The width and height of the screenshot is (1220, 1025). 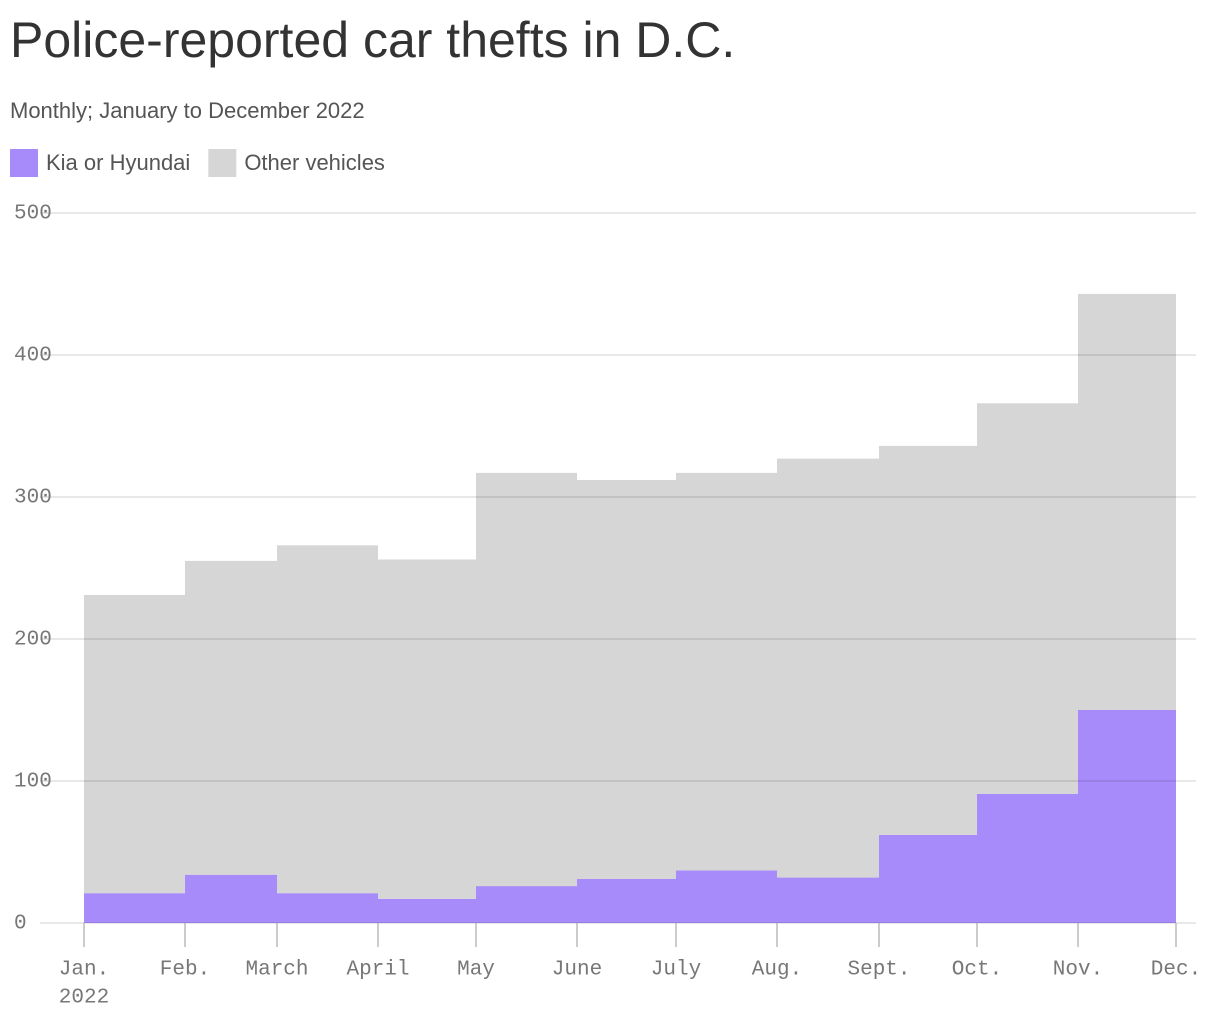 I want to click on x-tick-label: Jan., so click(x=84, y=970).